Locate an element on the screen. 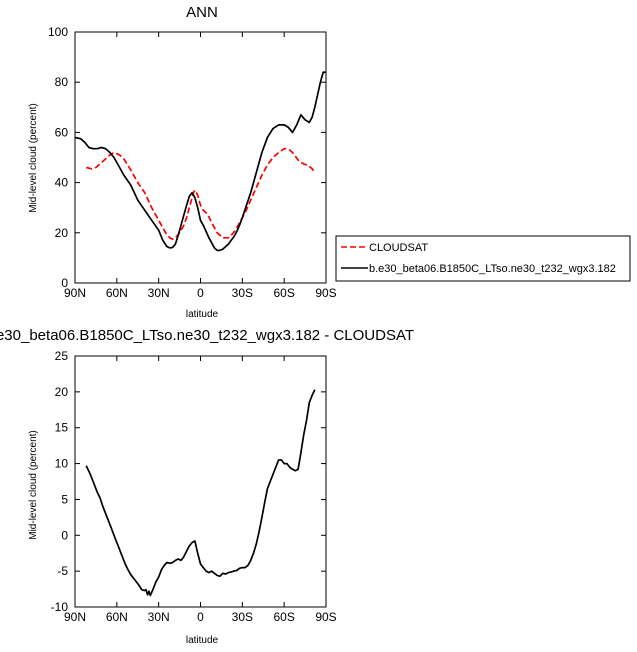 Image resolution: width=637 pixels, height=652 pixels. chart-top-x-tick-label: 90S is located at coordinates (325, 293).